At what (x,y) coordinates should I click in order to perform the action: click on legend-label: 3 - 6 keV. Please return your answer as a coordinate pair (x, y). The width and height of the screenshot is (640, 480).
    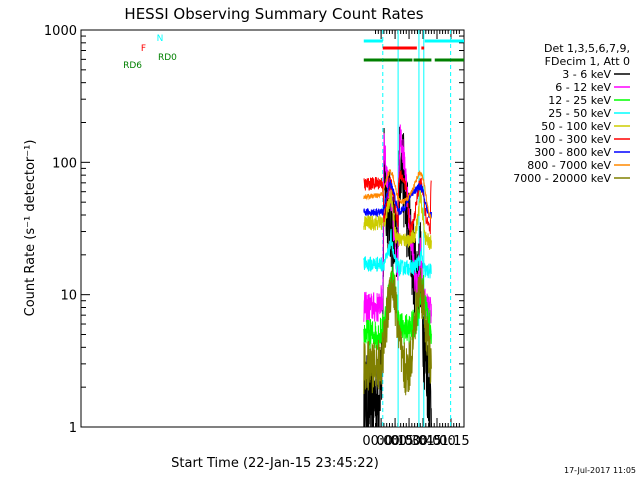
    Looking at the image, I should click on (586, 74).